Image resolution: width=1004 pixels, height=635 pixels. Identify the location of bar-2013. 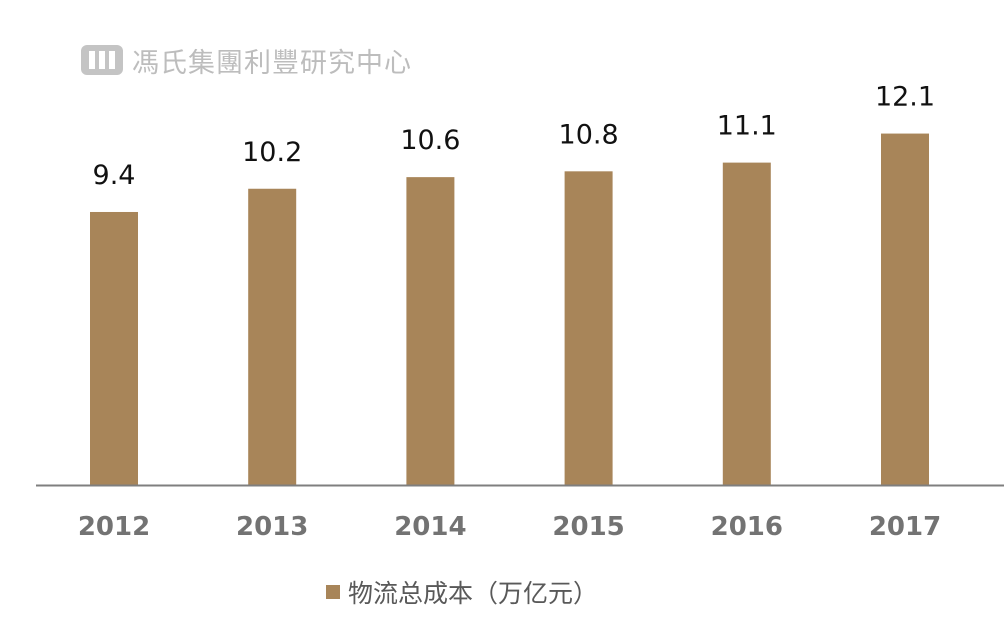
(272, 336).